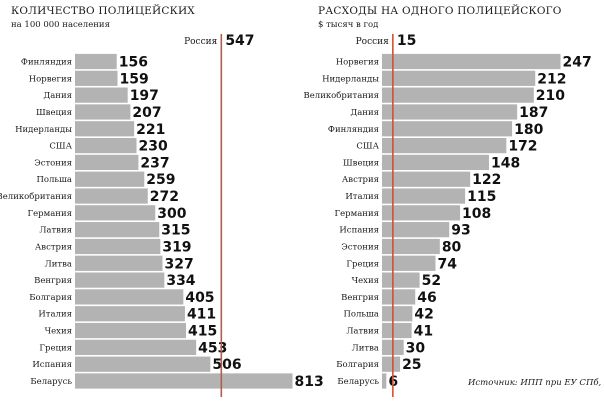 This screenshot has width=604, height=403. I want to click on left-value-label-4: 207, so click(146, 113).